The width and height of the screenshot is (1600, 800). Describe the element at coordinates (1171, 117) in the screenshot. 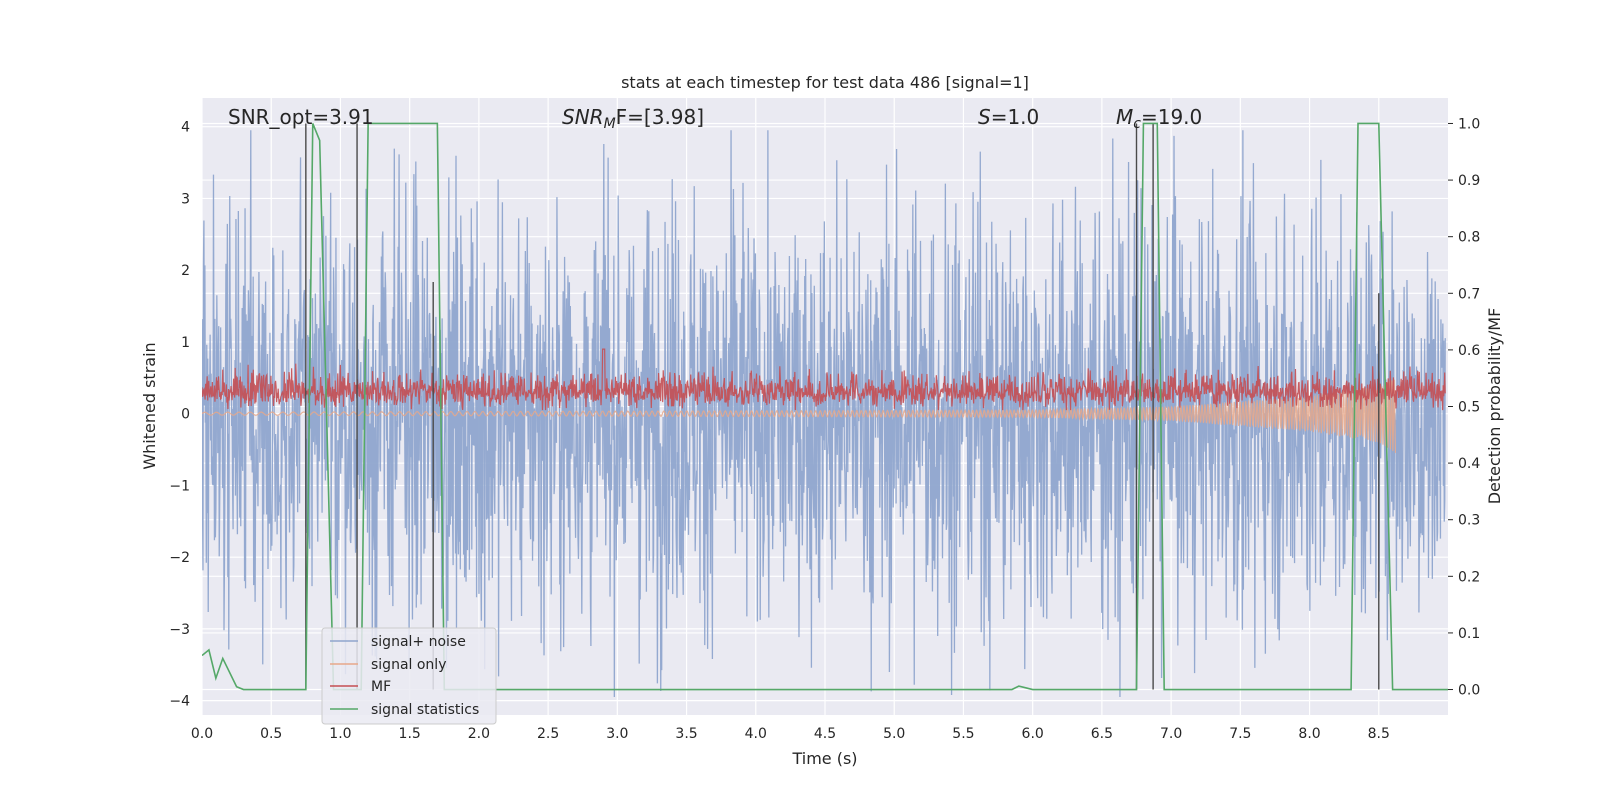

I see `annotation-mc-value: =19.0` at that location.